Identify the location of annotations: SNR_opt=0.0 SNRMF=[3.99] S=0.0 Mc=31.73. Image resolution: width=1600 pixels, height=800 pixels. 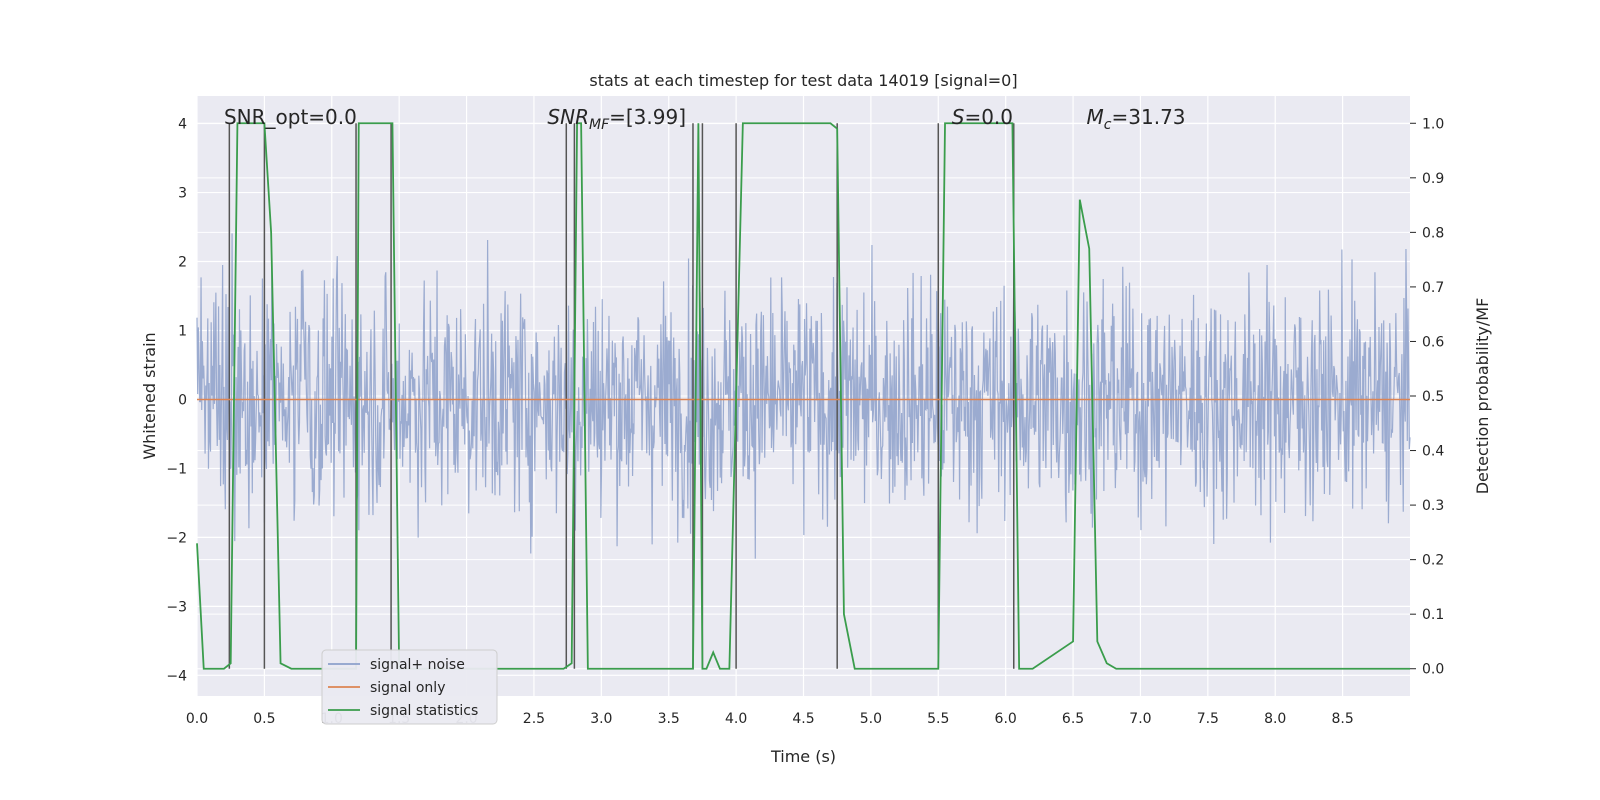
(705, 119).